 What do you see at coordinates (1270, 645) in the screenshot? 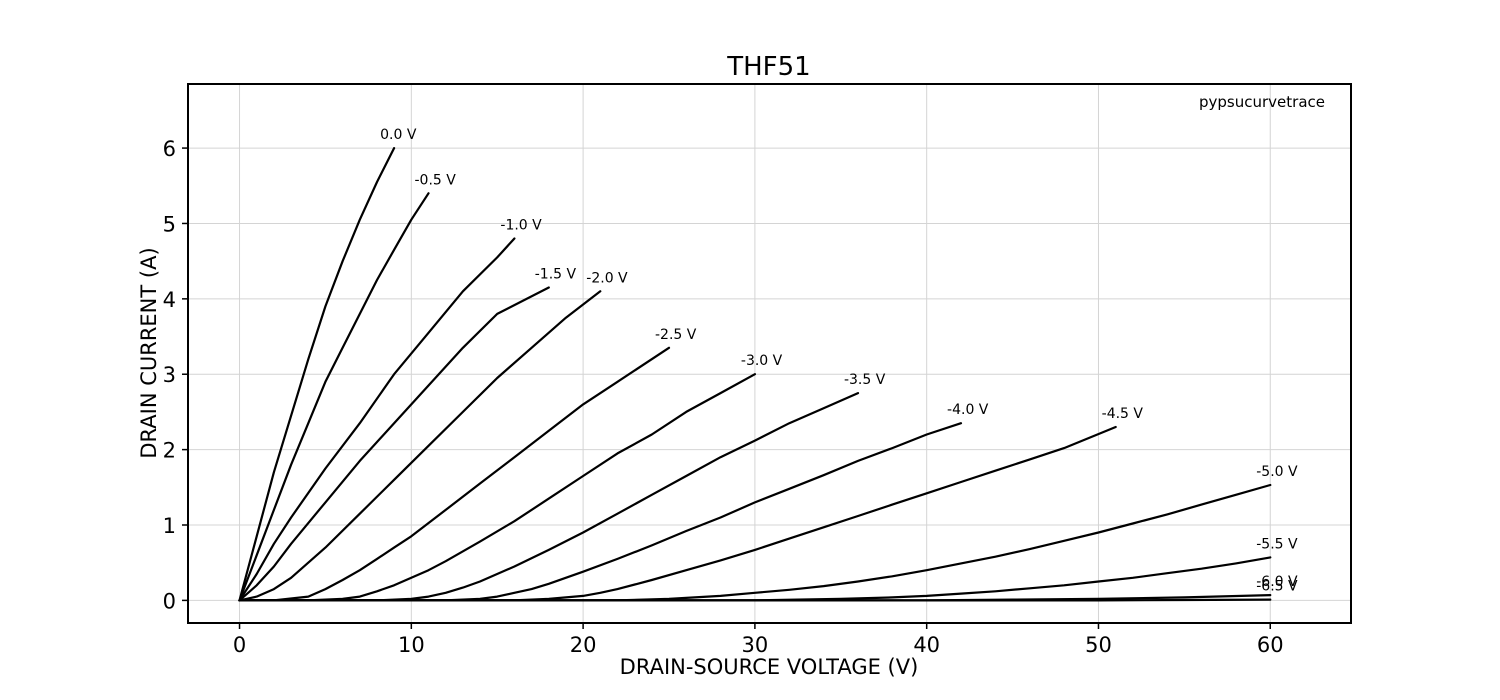
I see `x-tick-label: 60` at bounding box center [1270, 645].